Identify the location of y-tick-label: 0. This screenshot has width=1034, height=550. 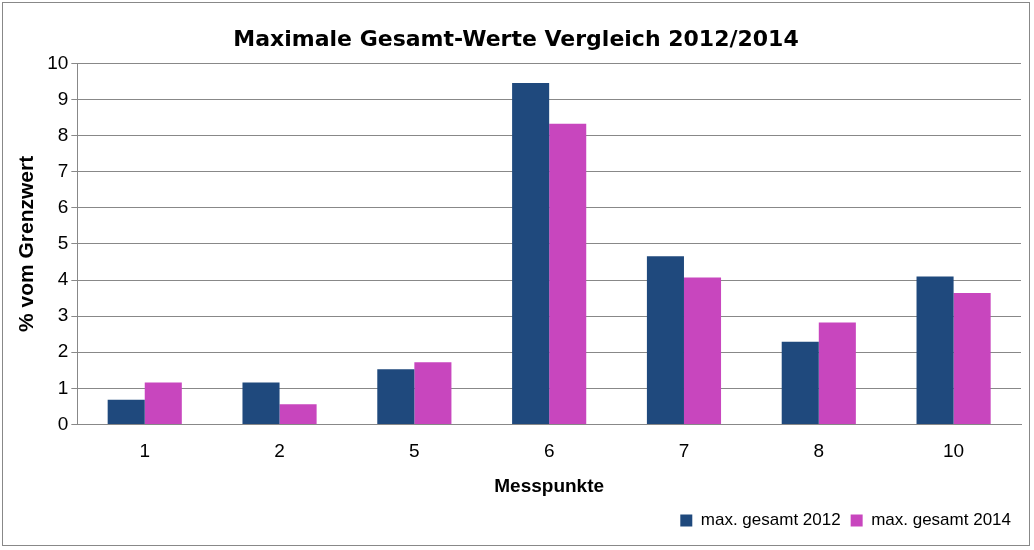
(63, 423).